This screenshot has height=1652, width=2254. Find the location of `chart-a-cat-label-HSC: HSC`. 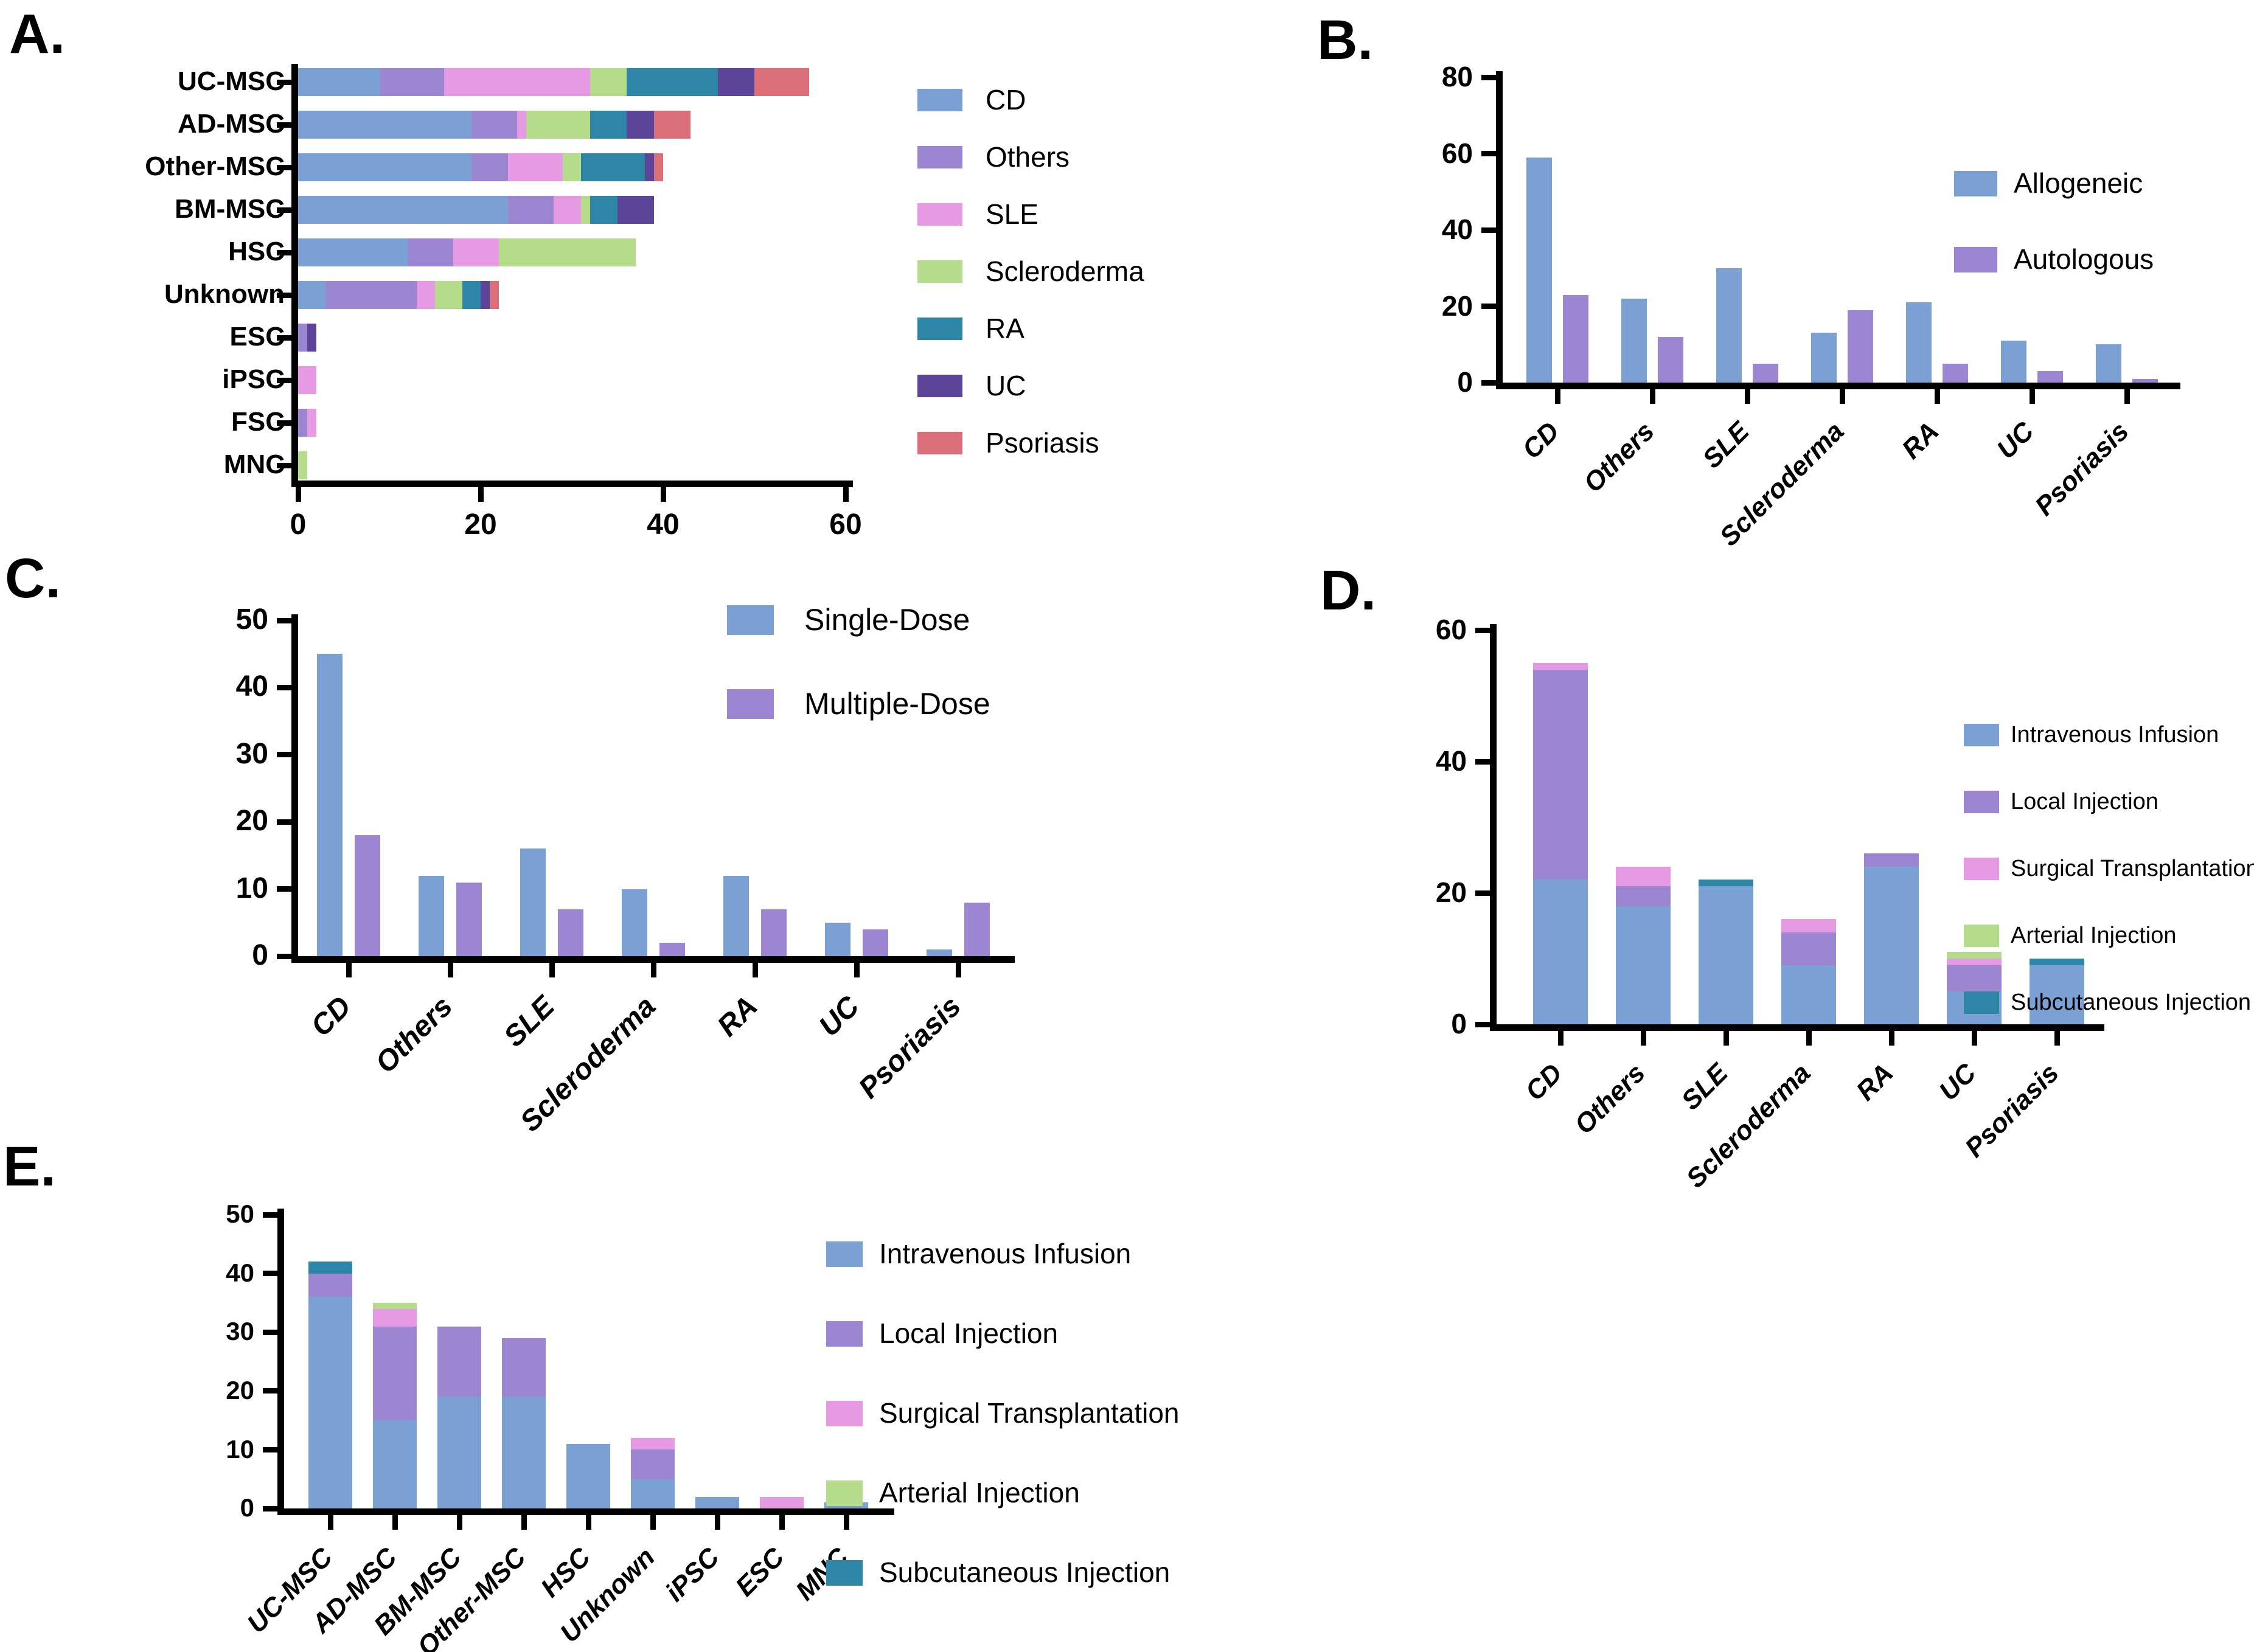

chart-a-cat-label-HSC: HSC is located at coordinates (256, 252).